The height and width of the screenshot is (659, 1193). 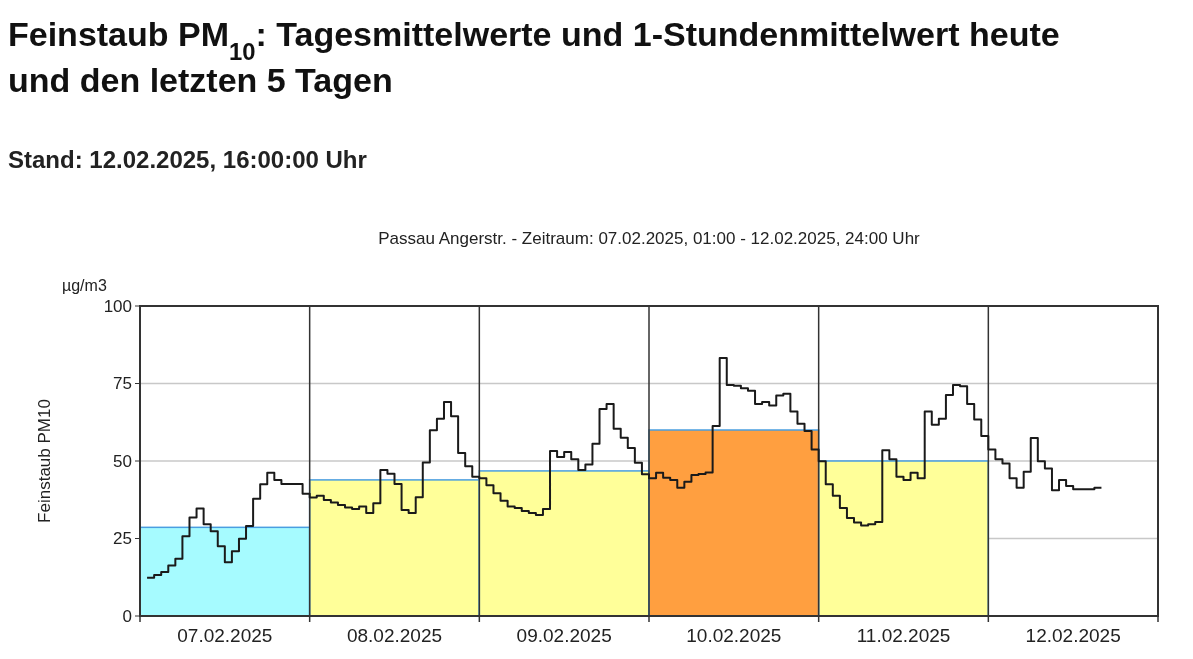 I want to click on y-tick-label: 0, so click(x=127, y=616).